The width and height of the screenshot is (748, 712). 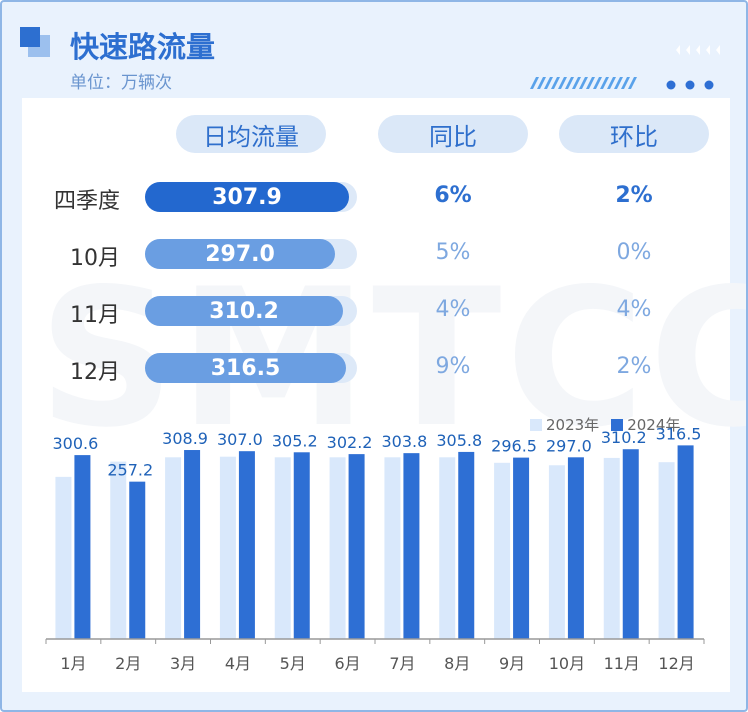 I want to click on data-label-2024: 300.6, so click(x=76, y=443).